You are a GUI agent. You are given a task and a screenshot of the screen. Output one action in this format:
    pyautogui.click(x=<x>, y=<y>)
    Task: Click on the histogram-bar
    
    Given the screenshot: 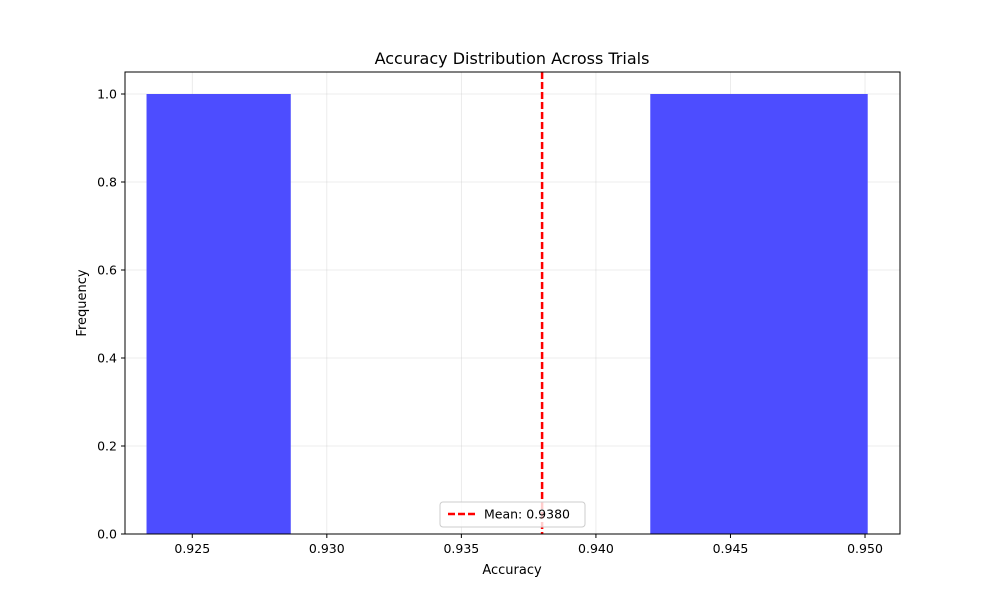 What is the action you would take?
    pyautogui.click(x=218, y=314)
    